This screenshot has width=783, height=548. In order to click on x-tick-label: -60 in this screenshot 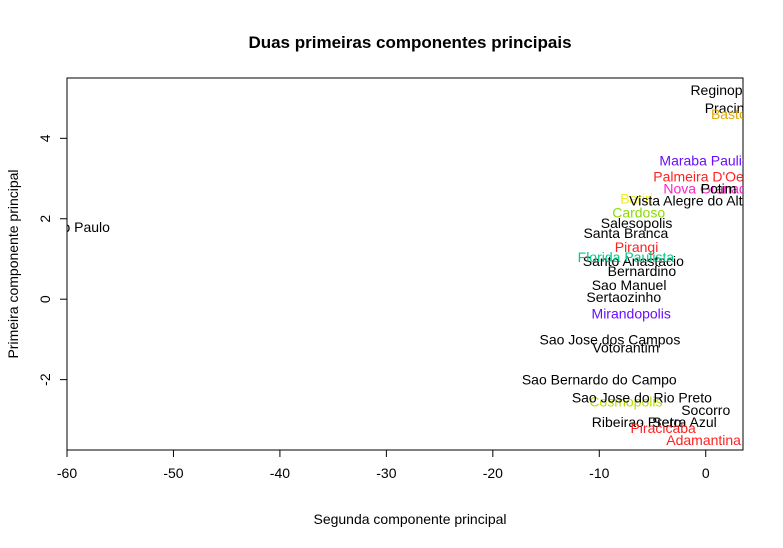, I will do `click(67, 473)`.